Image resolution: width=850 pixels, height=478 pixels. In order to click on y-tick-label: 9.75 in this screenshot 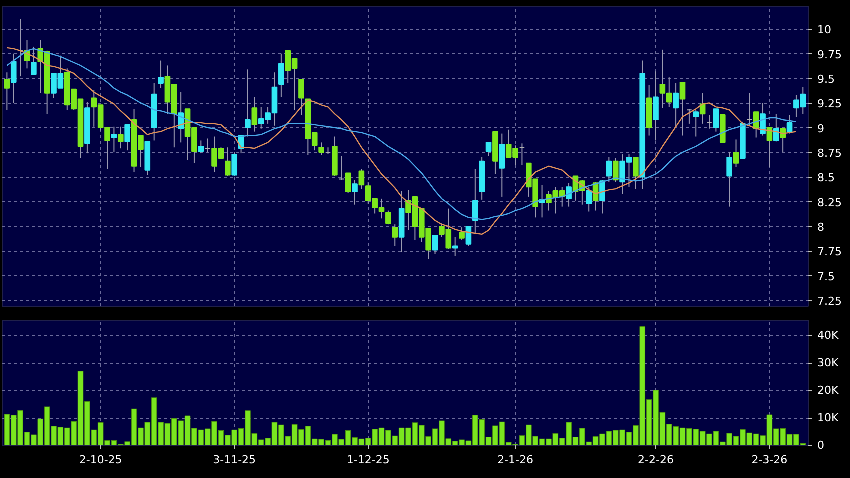, I will do `click(830, 55)`.